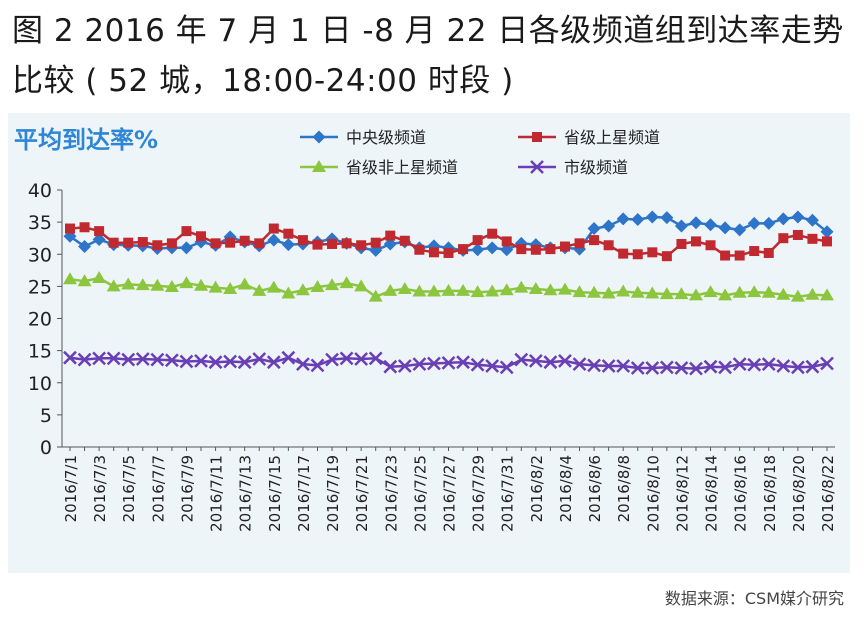  I want to click on y-tick-label: 0, so click(46, 448).